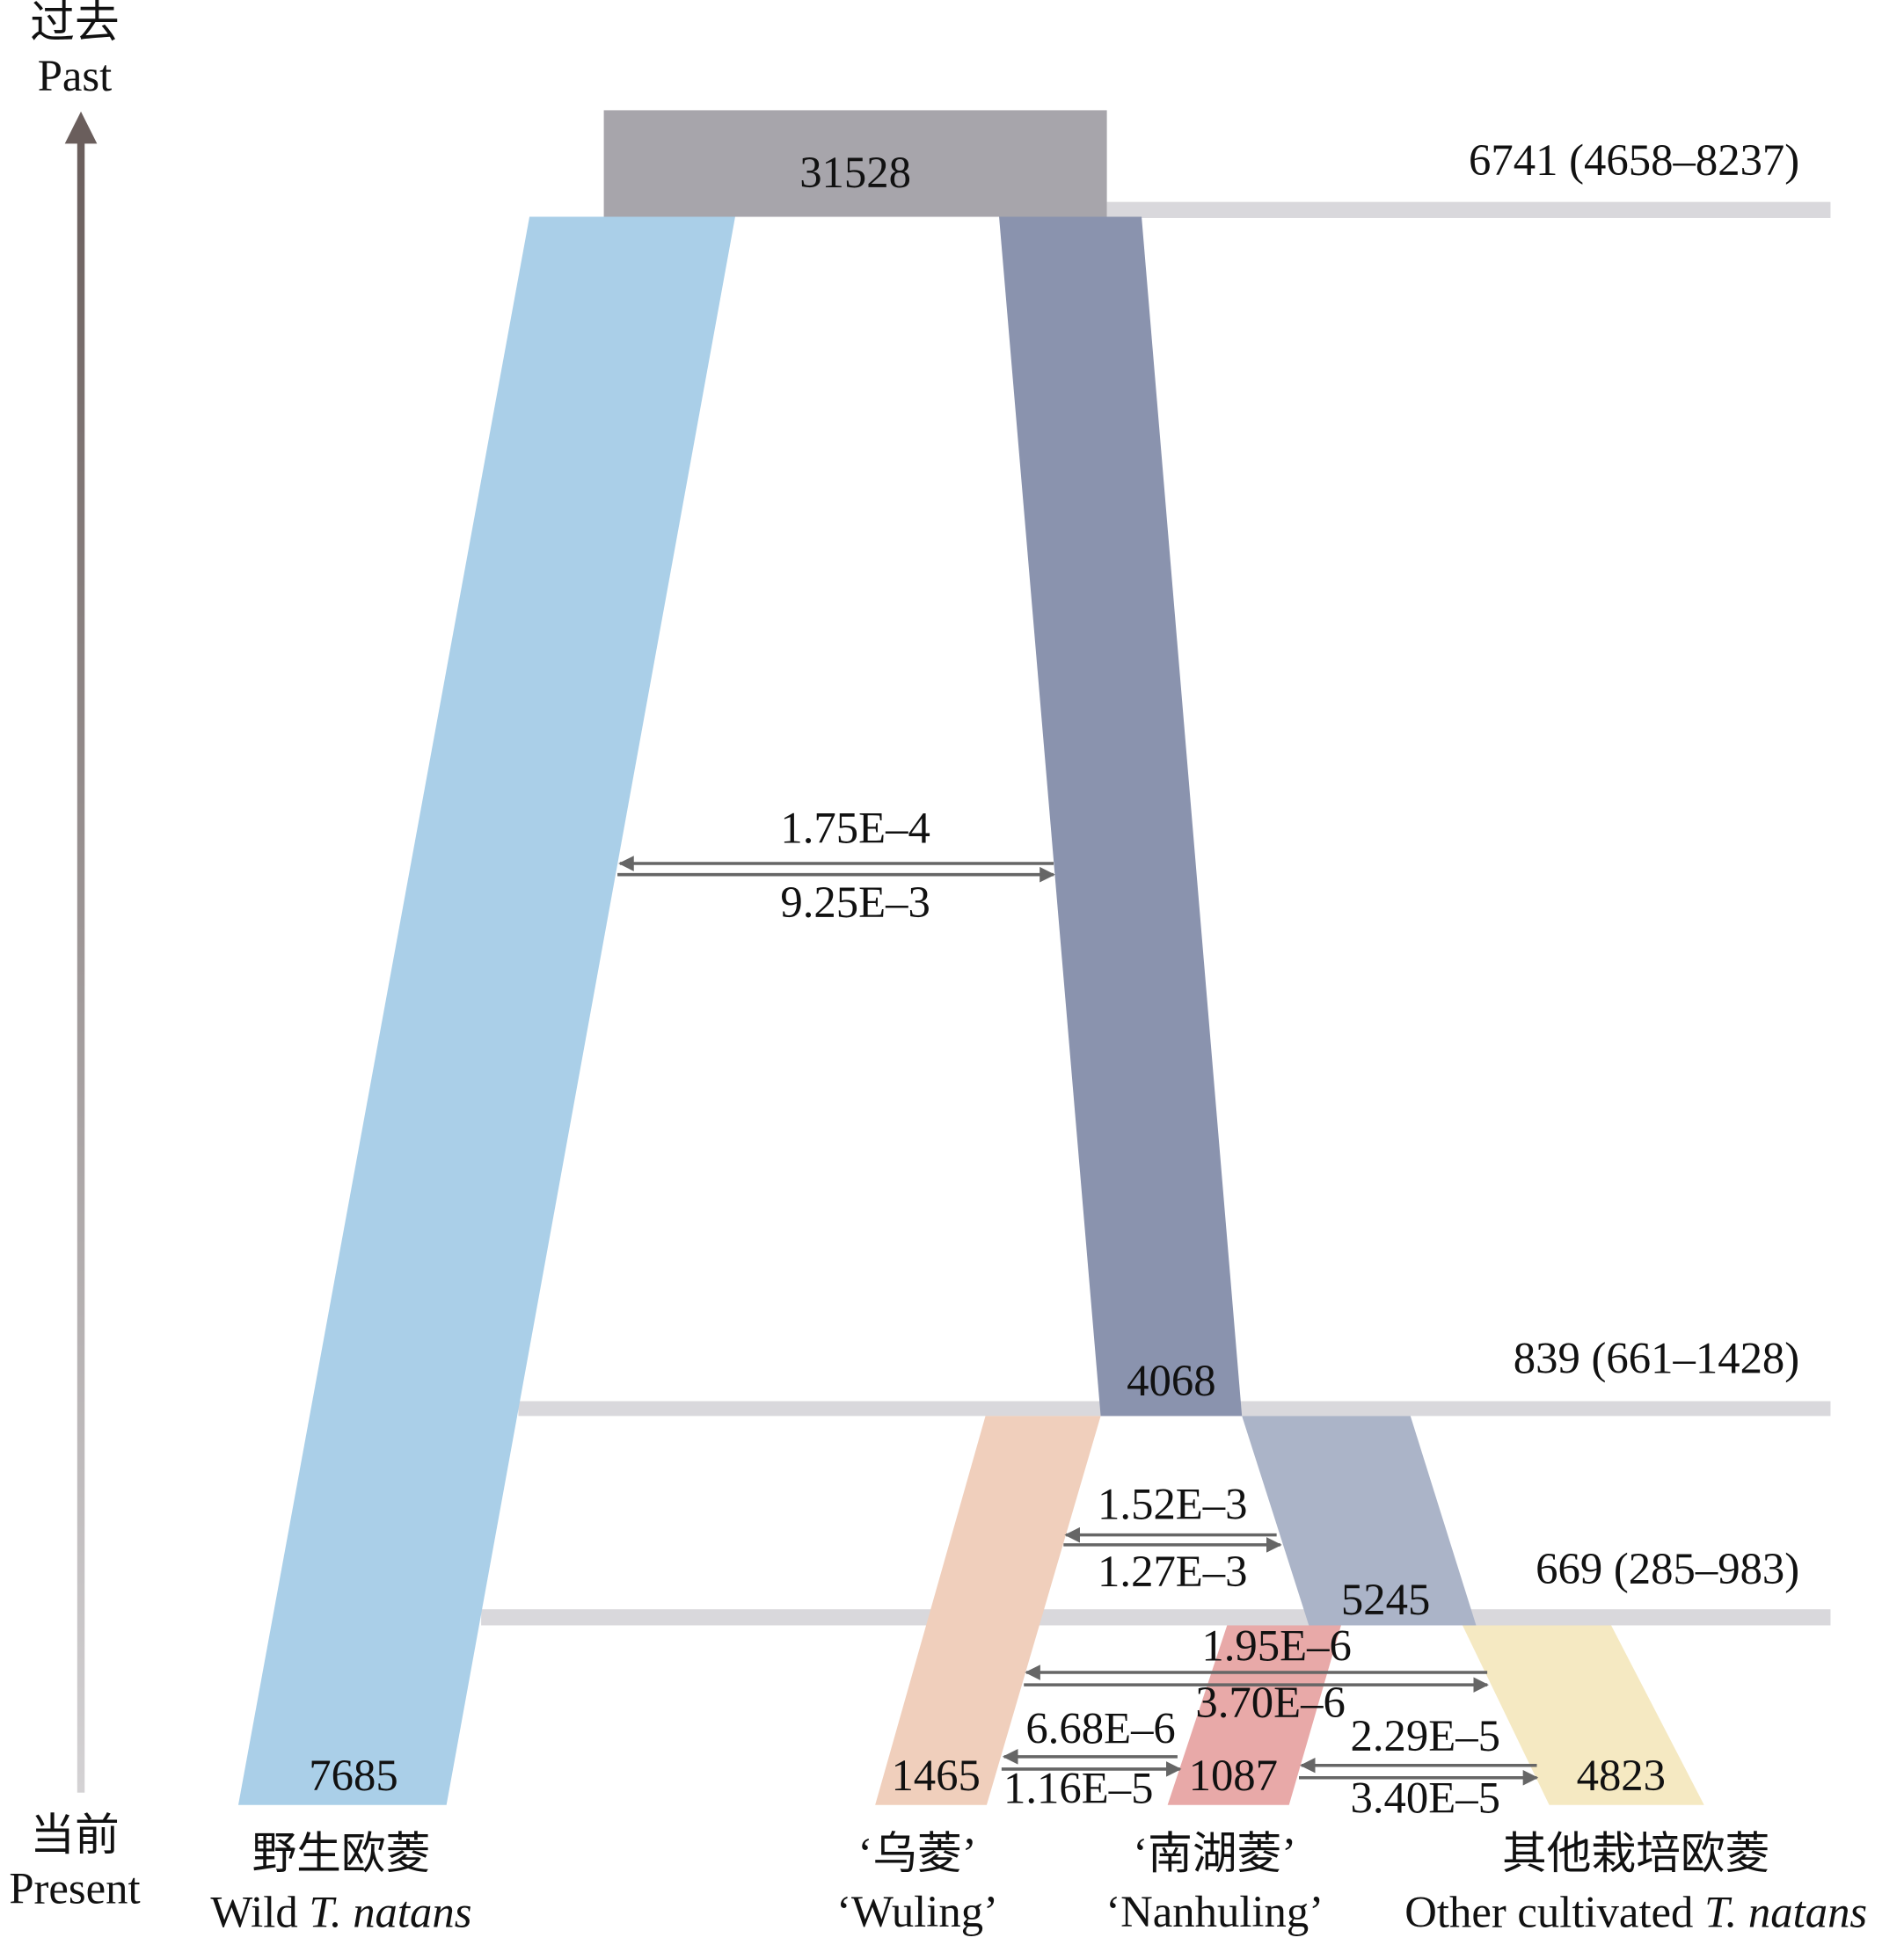 The height and width of the screenshot is (1945, 1904). I want to click on size-label: 31528, so click(855, 172).